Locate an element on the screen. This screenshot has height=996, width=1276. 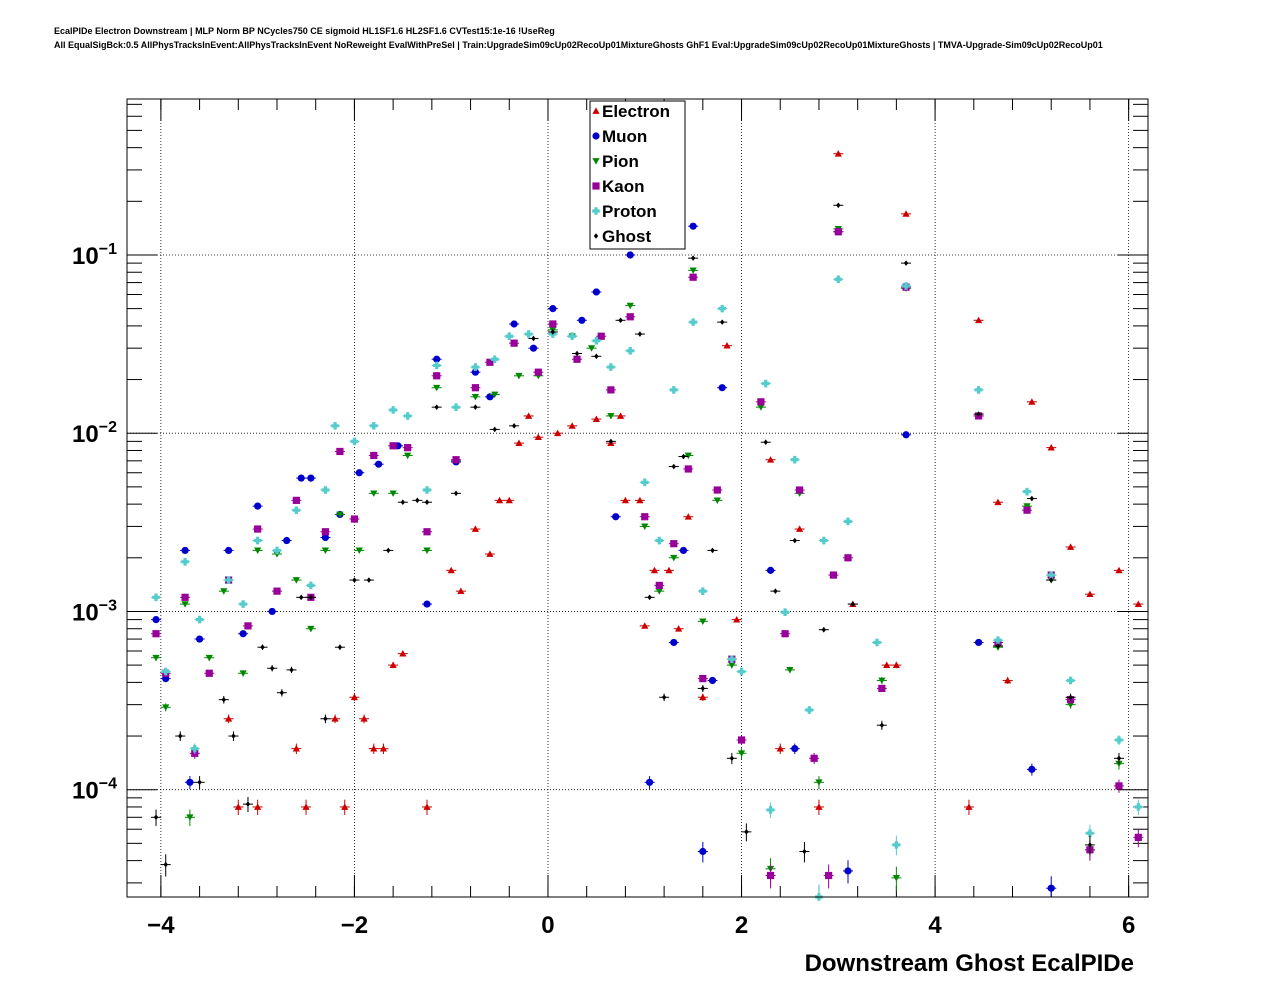
legend-item-ghost: Ghost is located at coordinates (622, 236).